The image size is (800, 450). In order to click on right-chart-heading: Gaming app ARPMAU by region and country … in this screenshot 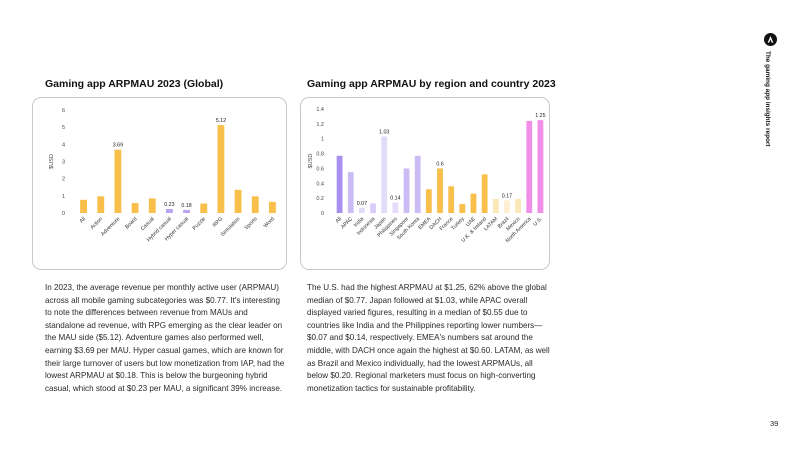, I will do `click(431, 84)`.